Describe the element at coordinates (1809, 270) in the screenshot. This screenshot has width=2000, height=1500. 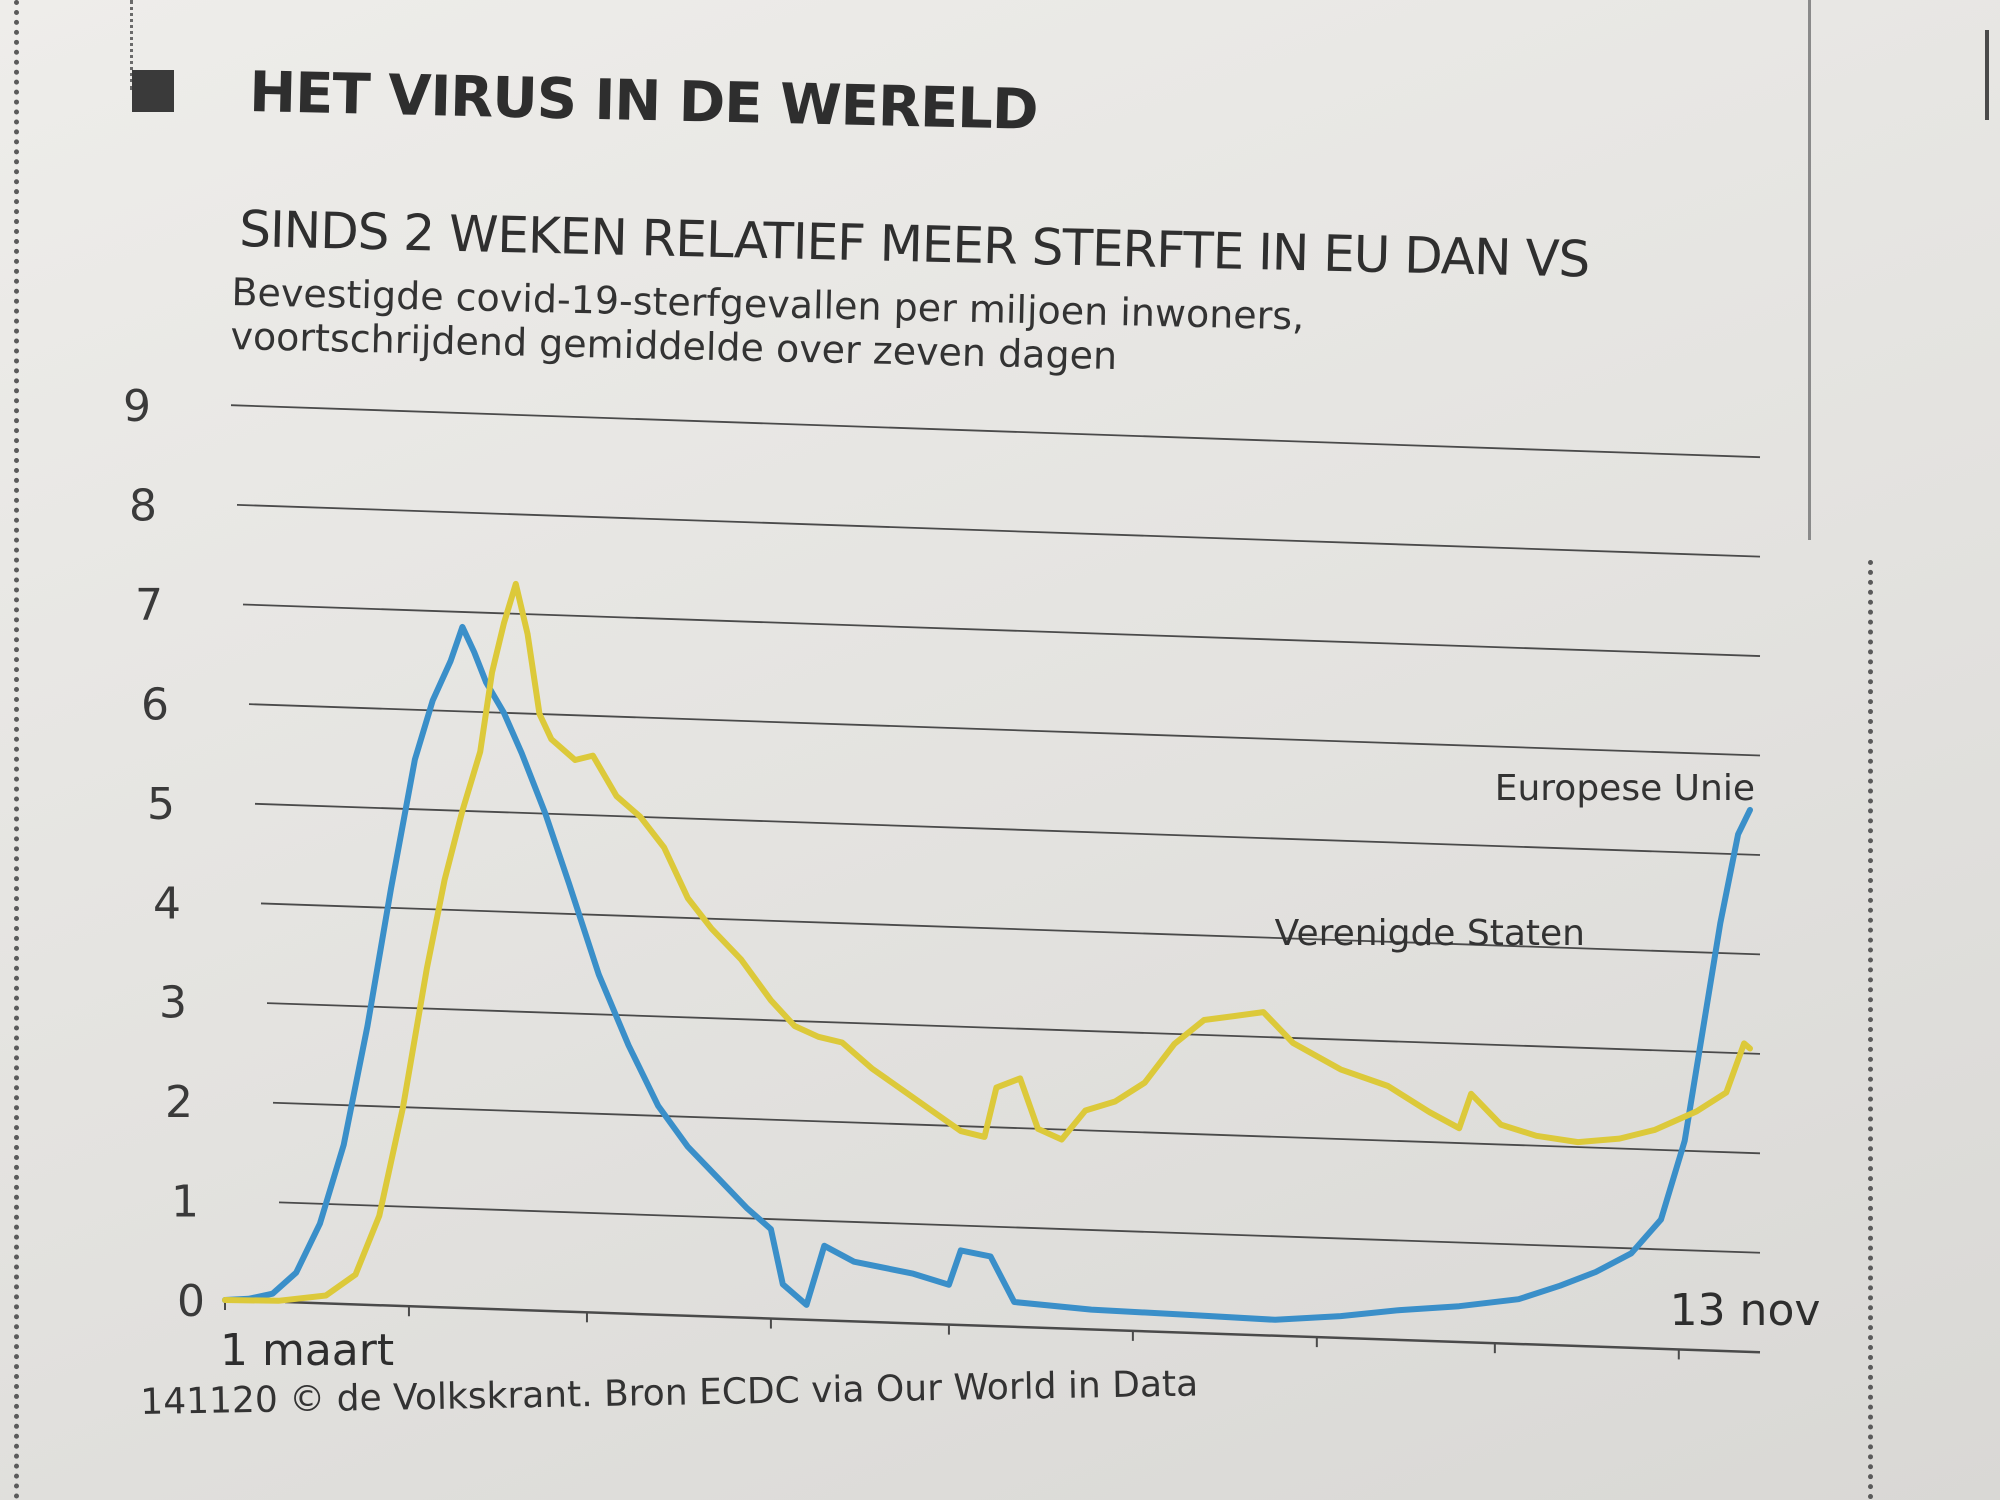
I see `column-rule-right` at that location.